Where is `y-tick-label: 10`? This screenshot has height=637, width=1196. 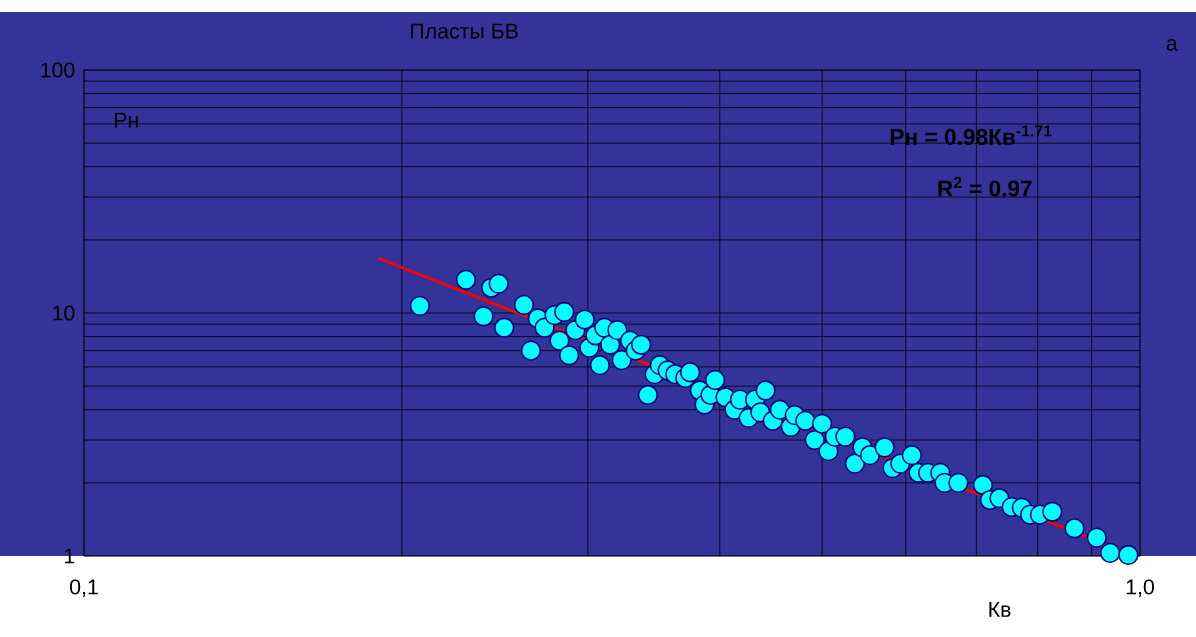
y-tick-label: 10 is located at coordinates (64, 313).